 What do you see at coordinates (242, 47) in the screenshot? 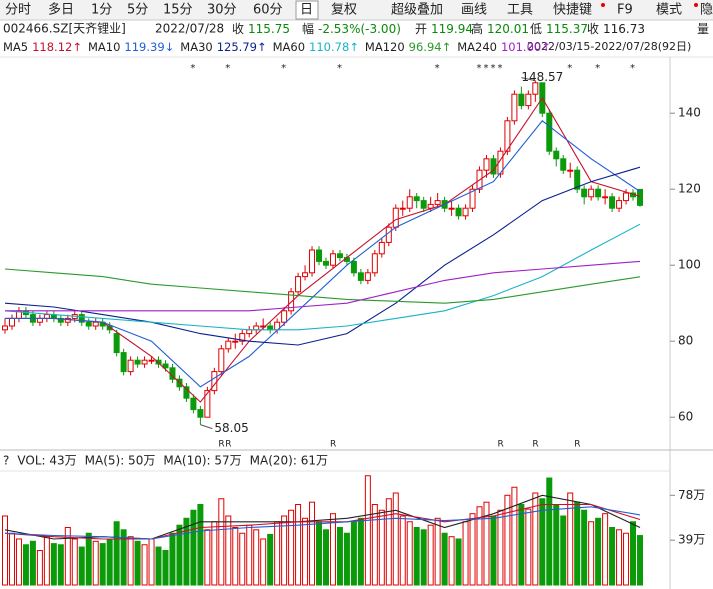
I see `ma-value: 125.79↑` at bounding box center [242, 47].